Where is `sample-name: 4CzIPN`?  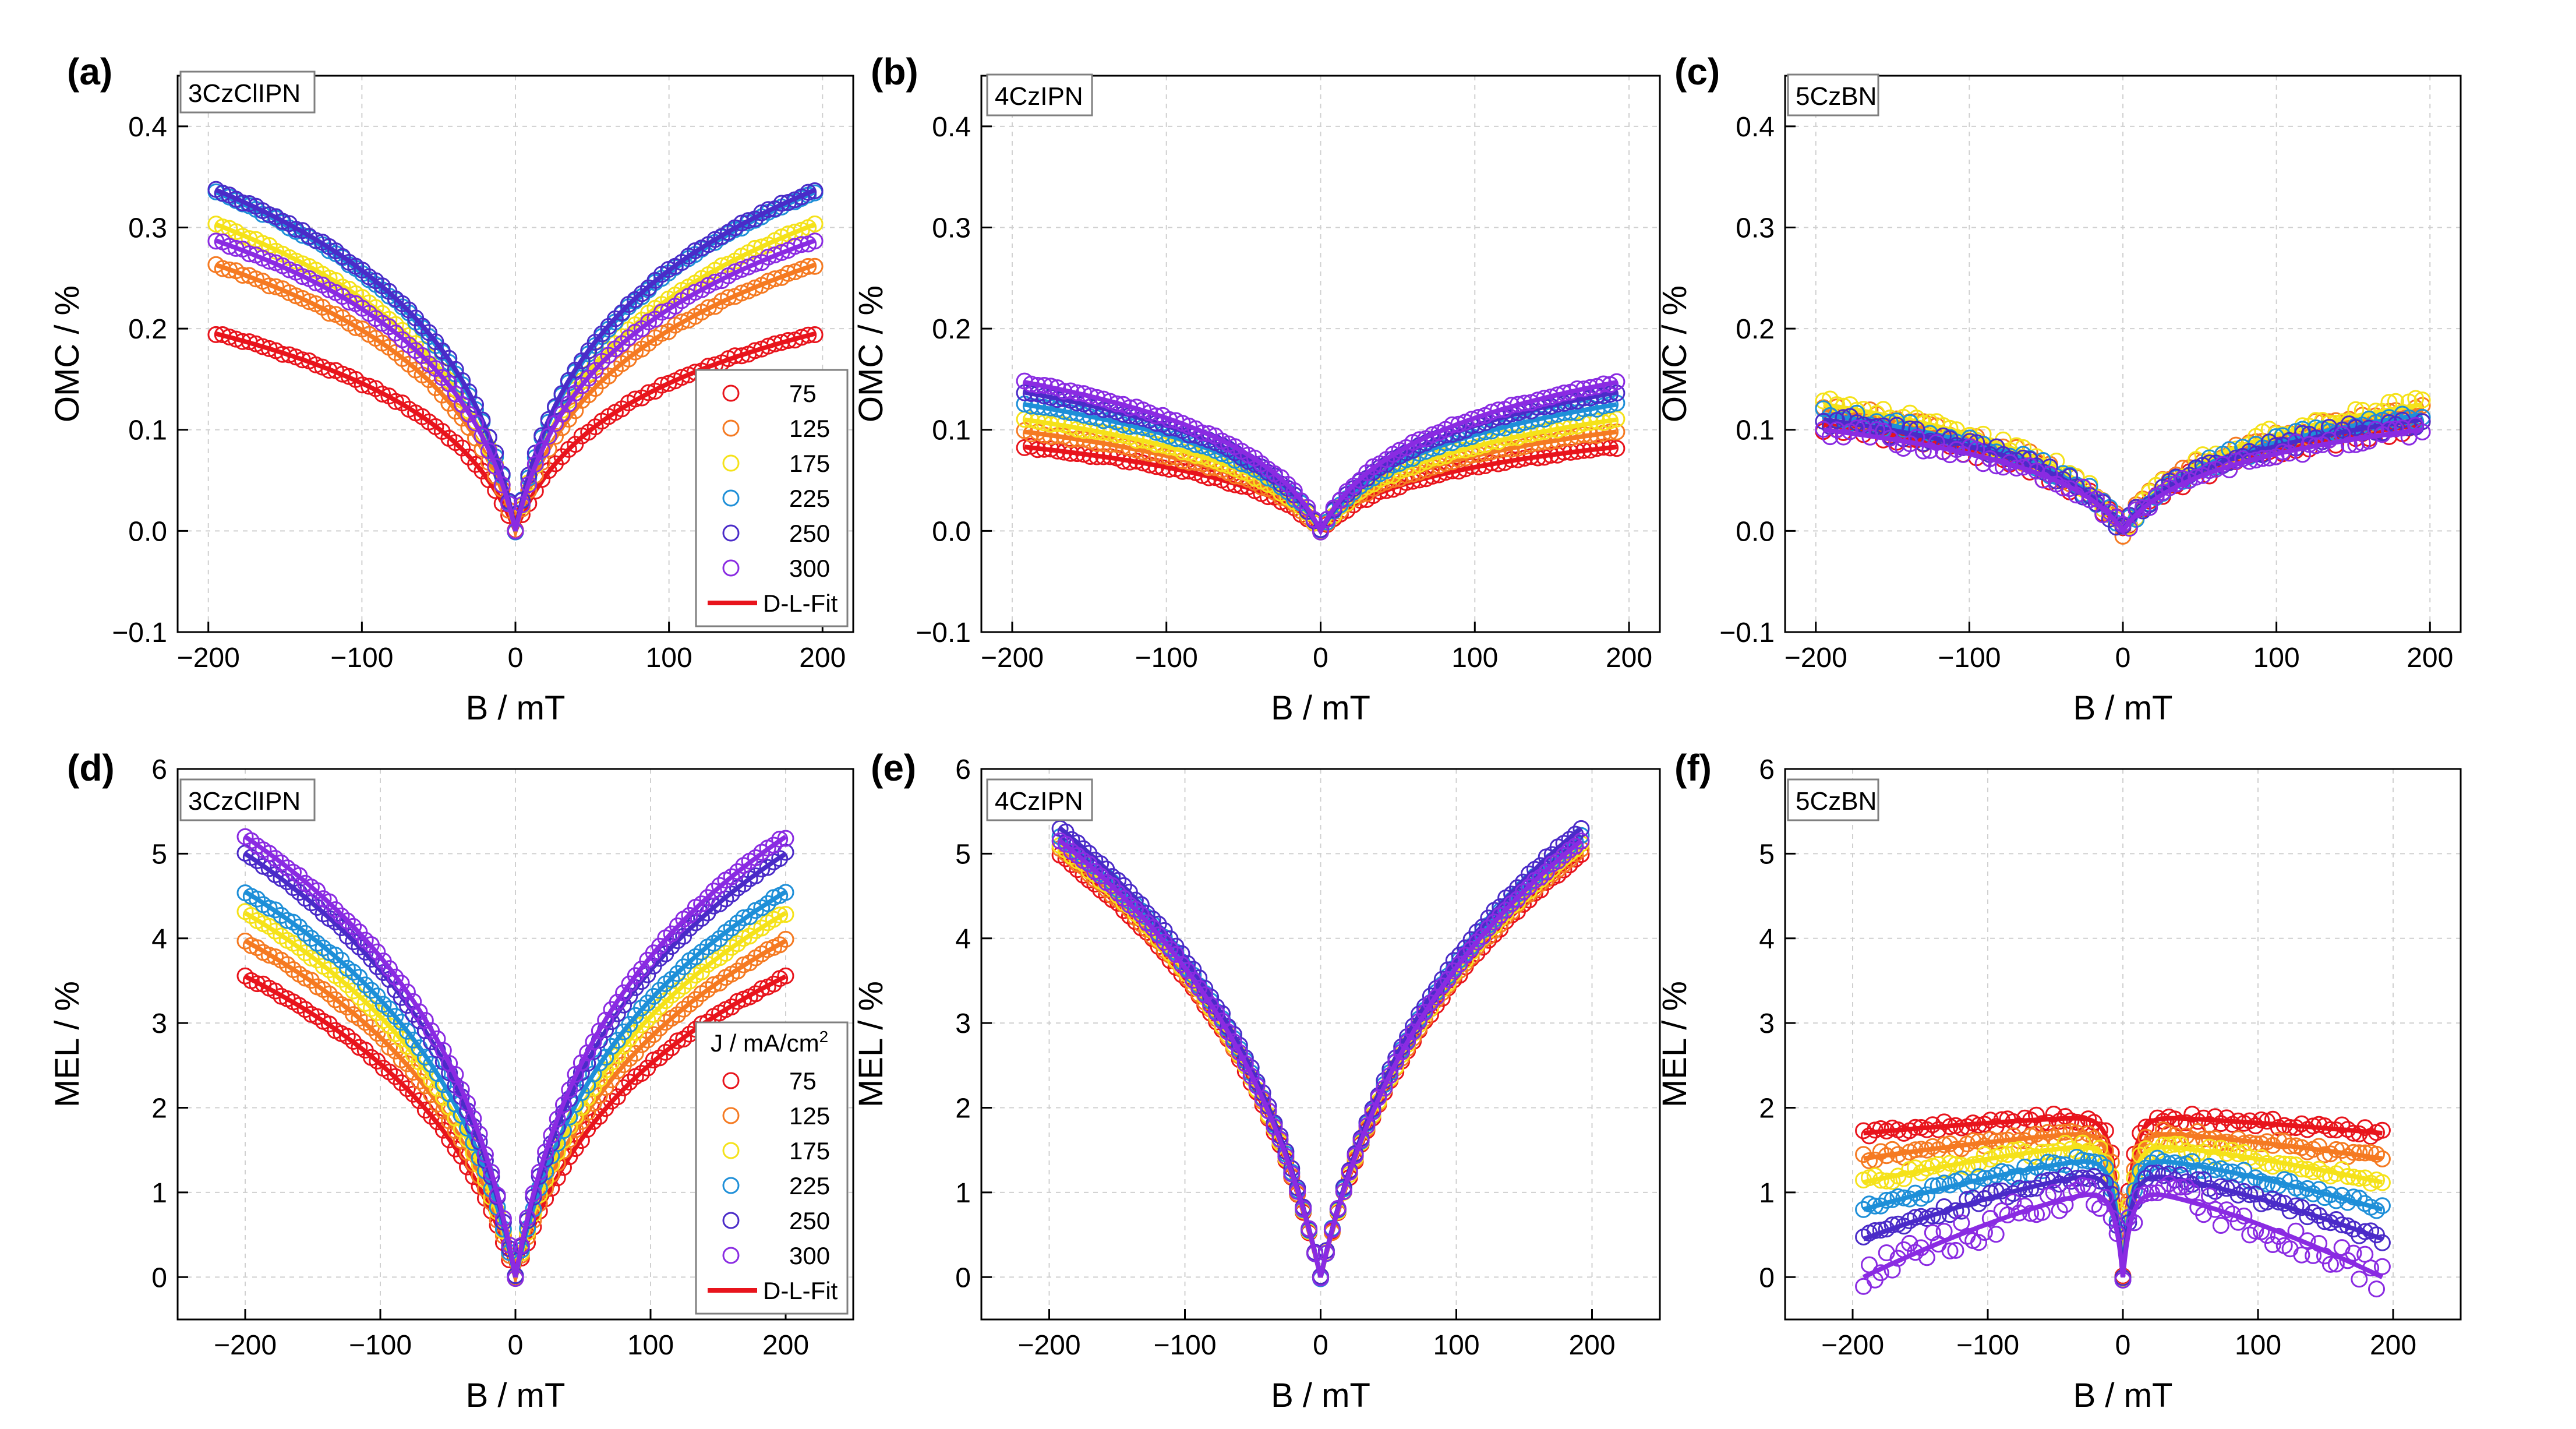
sample-name: 4CzIPN is located at coordinates (1039, 96).